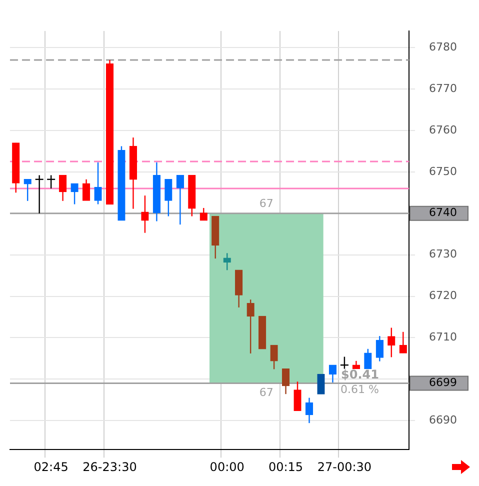 This screenshot has height=486, width=479. What do you see at coordinates (443, 88) in the screenshot?
I see `y-tick-label: 6770` at bounding box center [443, 88].